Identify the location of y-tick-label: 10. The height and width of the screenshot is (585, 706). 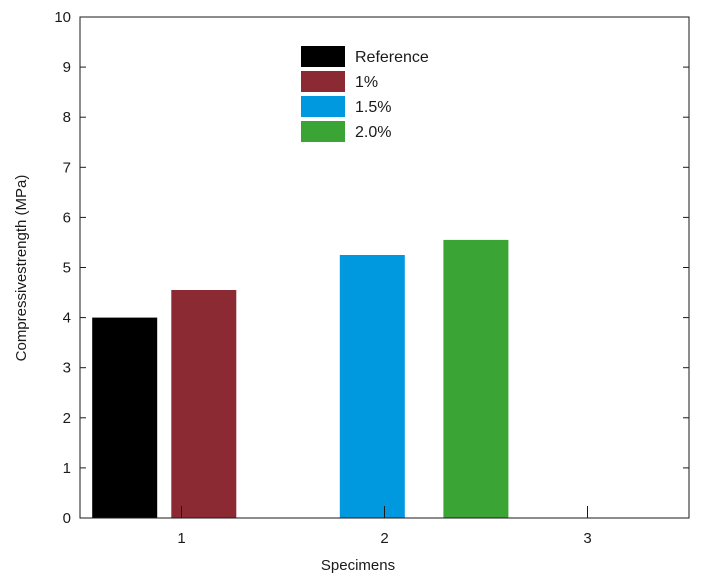
(62, 17).